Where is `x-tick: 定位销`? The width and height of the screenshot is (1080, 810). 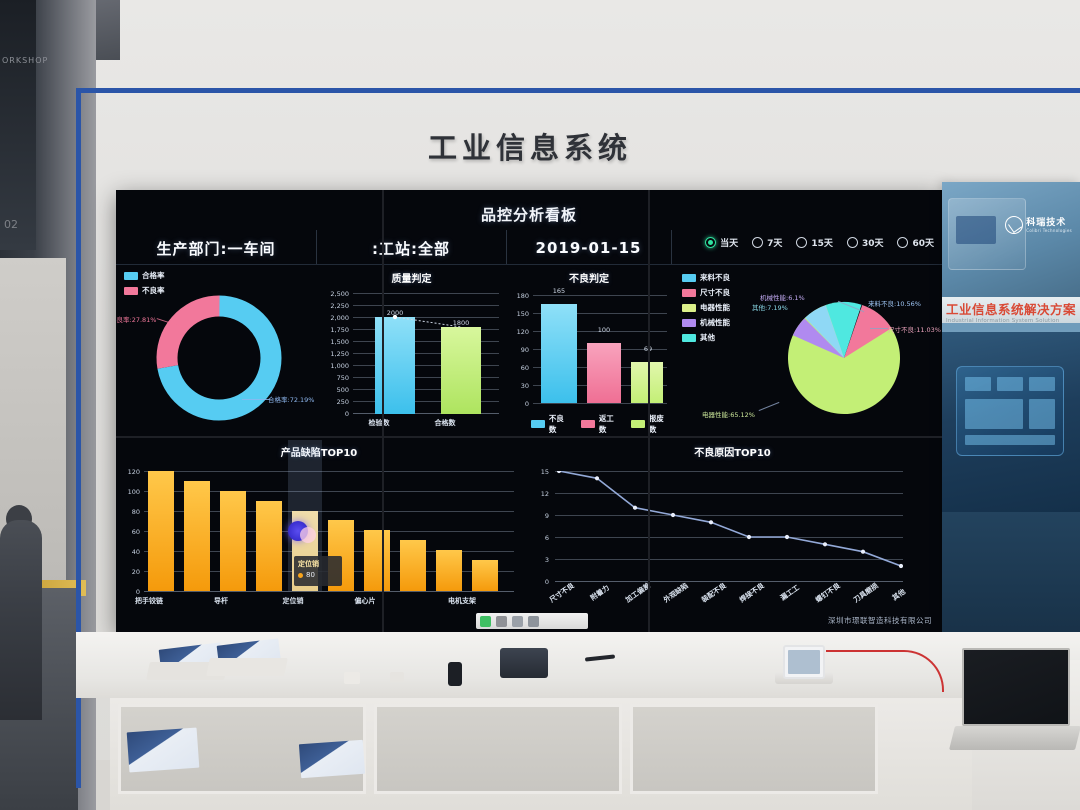
x-tick: 定位销 is located at coordinates (293, 601).